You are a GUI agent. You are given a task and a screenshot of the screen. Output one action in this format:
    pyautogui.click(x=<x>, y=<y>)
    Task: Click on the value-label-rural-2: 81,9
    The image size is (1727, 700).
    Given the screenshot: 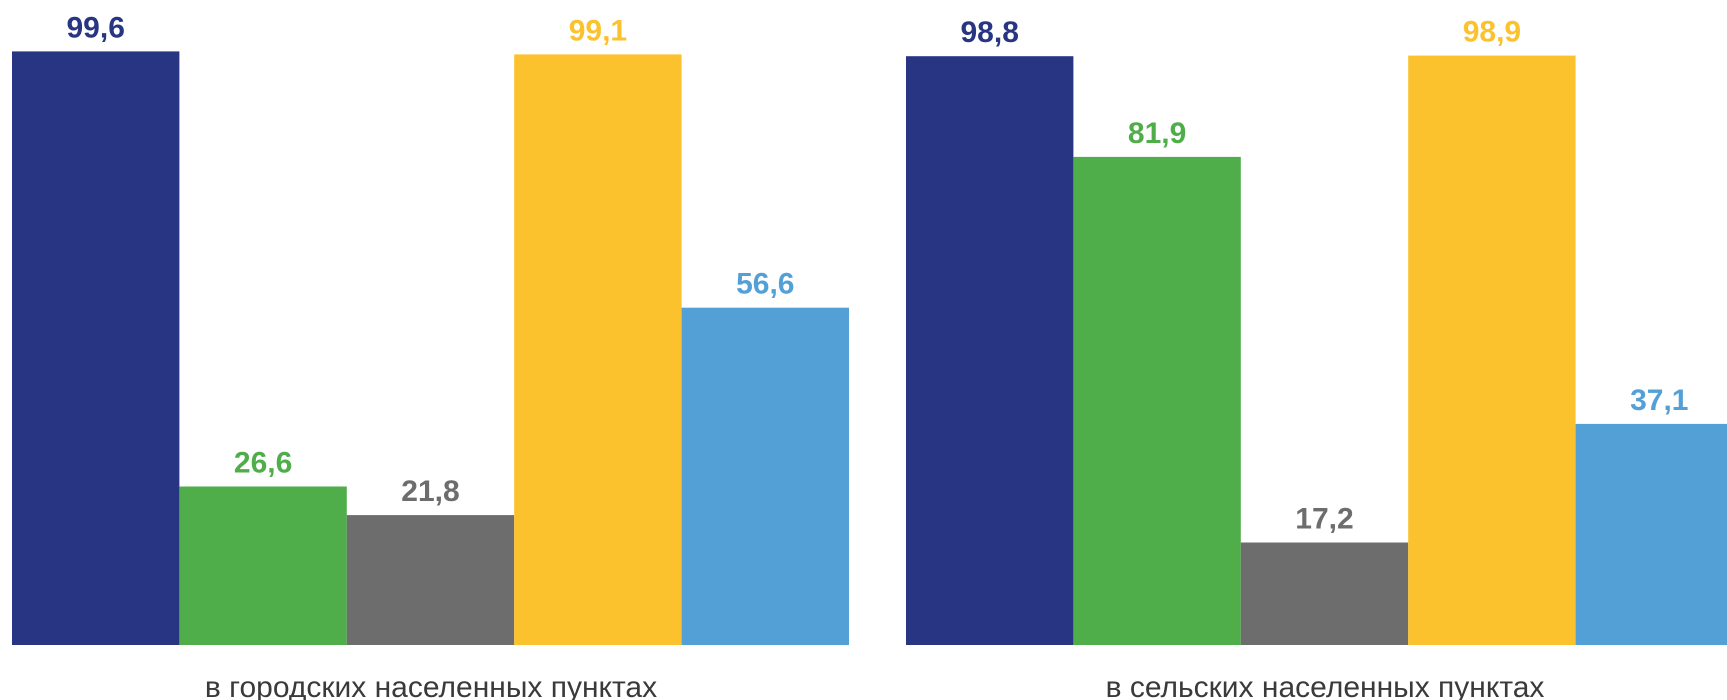 What is the action you would take?
    pyautogui.click(x=1157, y=133)
    